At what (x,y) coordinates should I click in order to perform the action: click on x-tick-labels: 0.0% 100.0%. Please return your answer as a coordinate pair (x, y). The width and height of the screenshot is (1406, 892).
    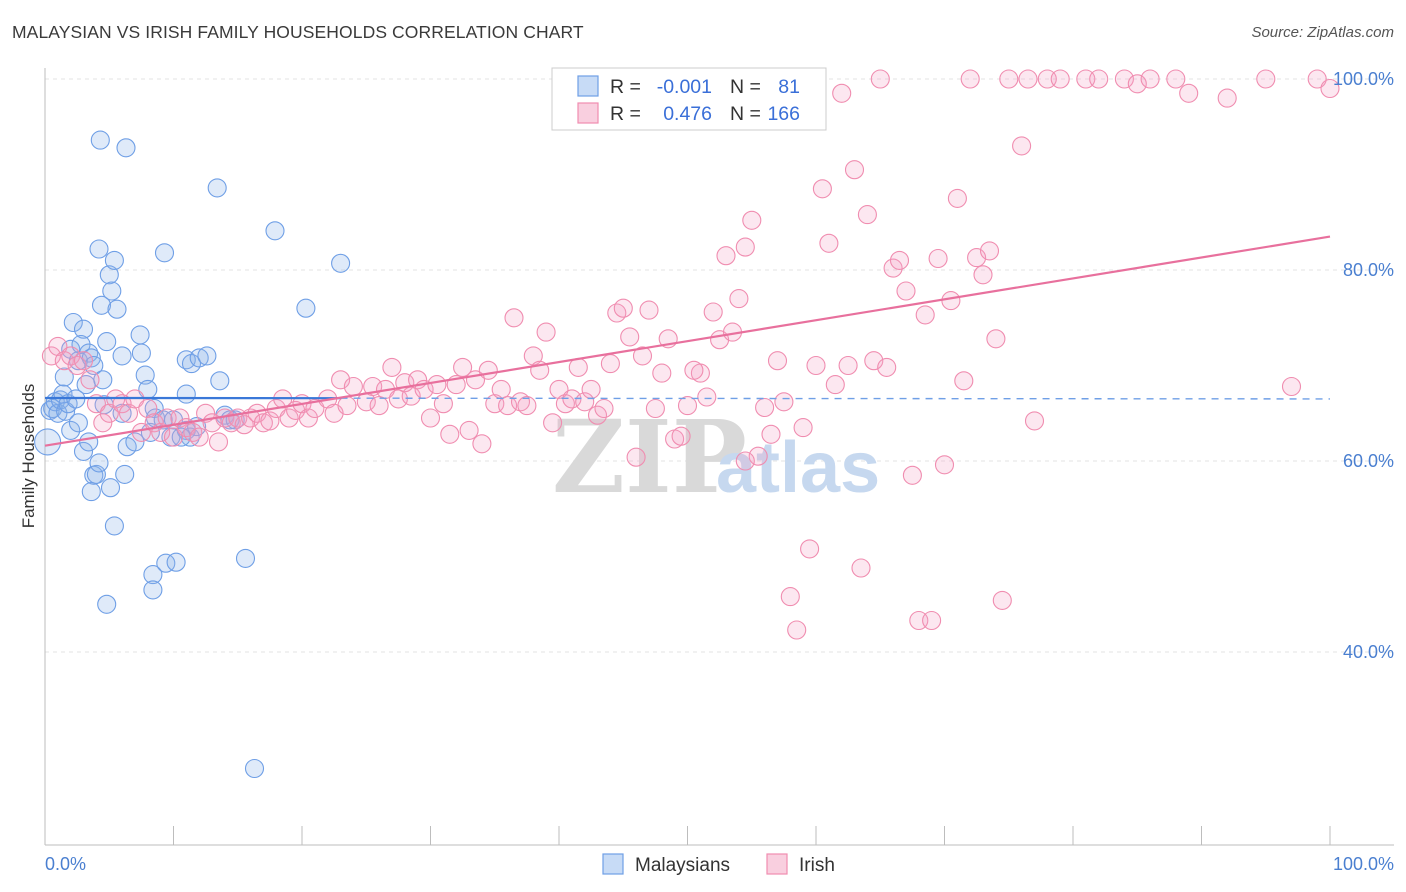
    Looking at the image, I should click on (719, 864).